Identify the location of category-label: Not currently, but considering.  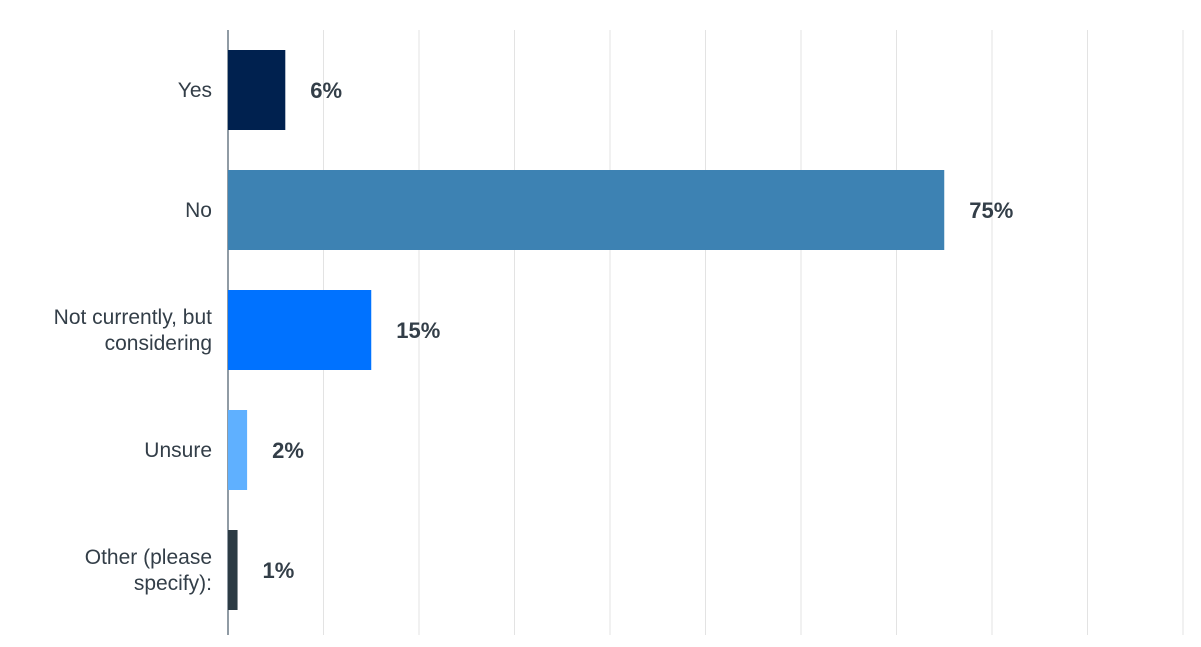
(132, 330).